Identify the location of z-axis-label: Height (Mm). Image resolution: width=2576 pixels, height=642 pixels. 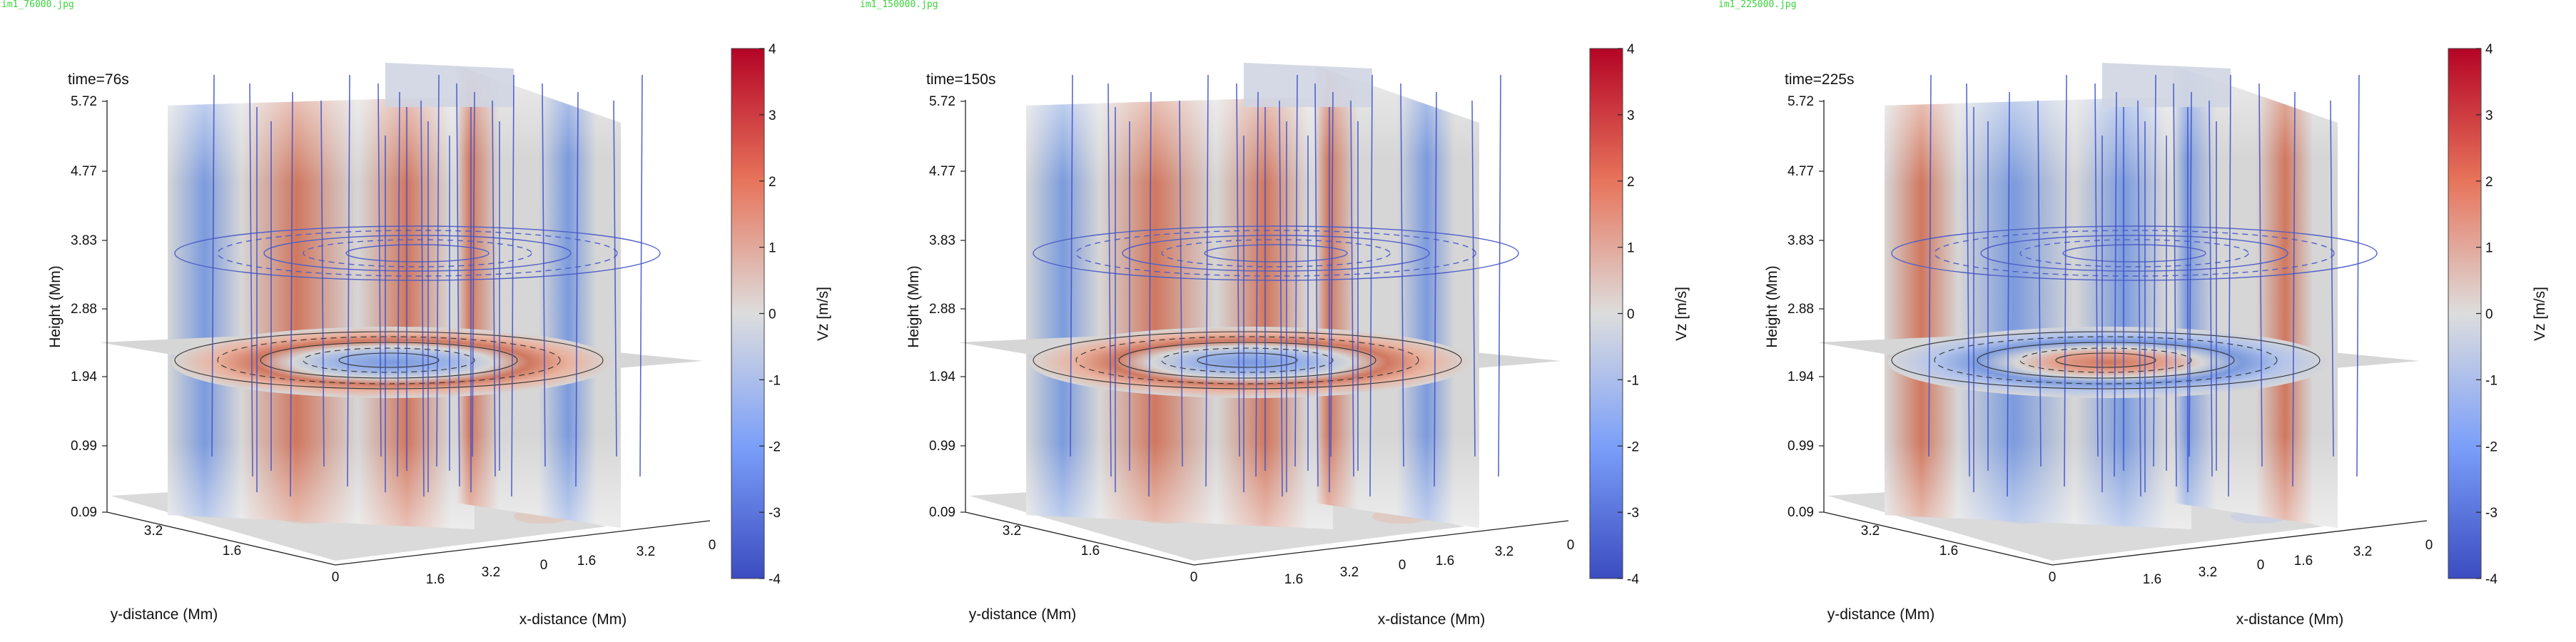
(1772, 306).